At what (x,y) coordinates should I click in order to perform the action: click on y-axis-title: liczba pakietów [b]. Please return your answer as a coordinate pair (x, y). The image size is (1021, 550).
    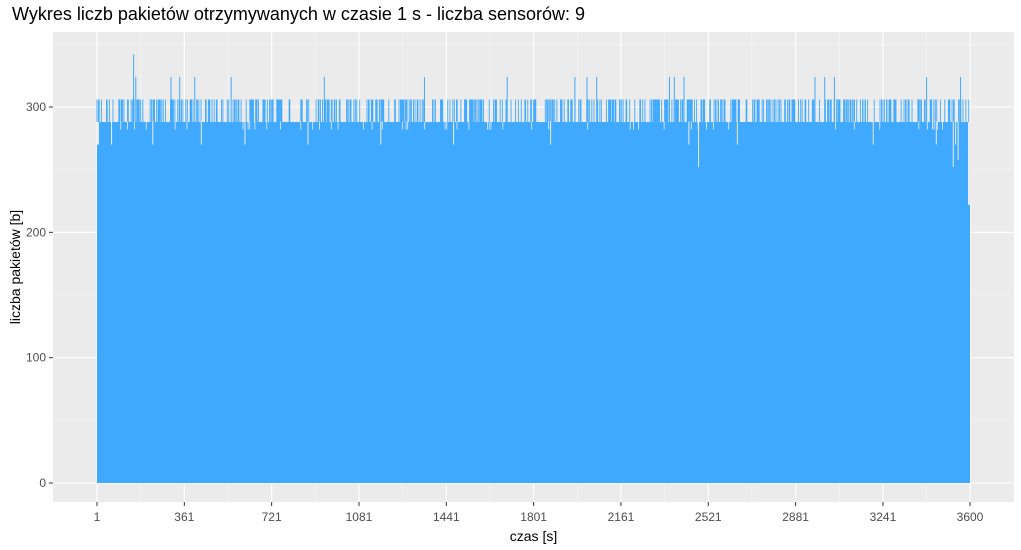
    Looking at the image, I should click on (15, 267).